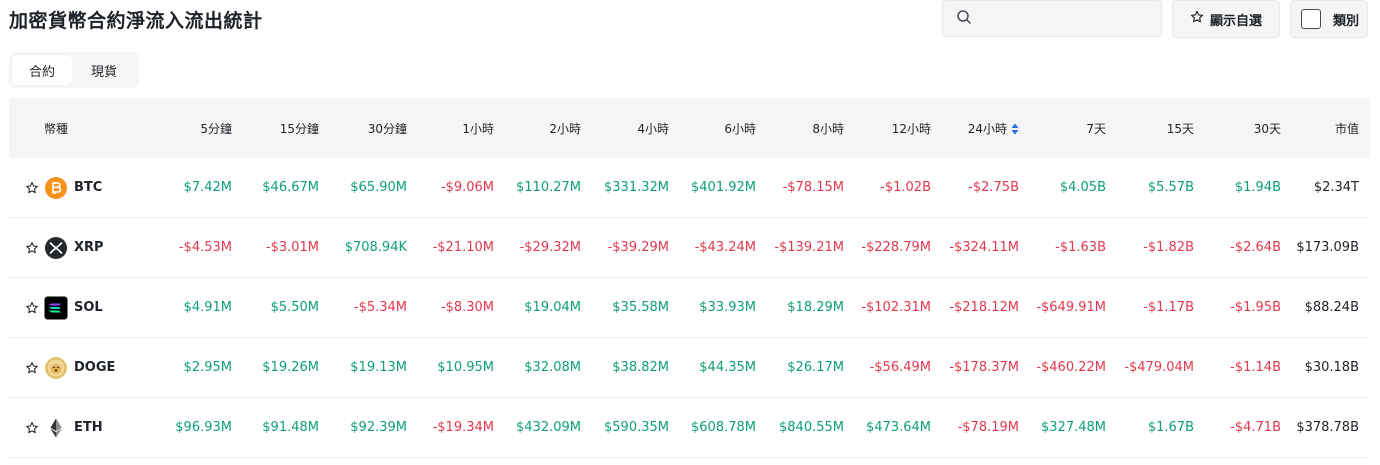 The image size is (1380, 465). Describe the element at coordinates (828, 128) in the screenshot. I see `column-header-8h: 8小時` at that location.